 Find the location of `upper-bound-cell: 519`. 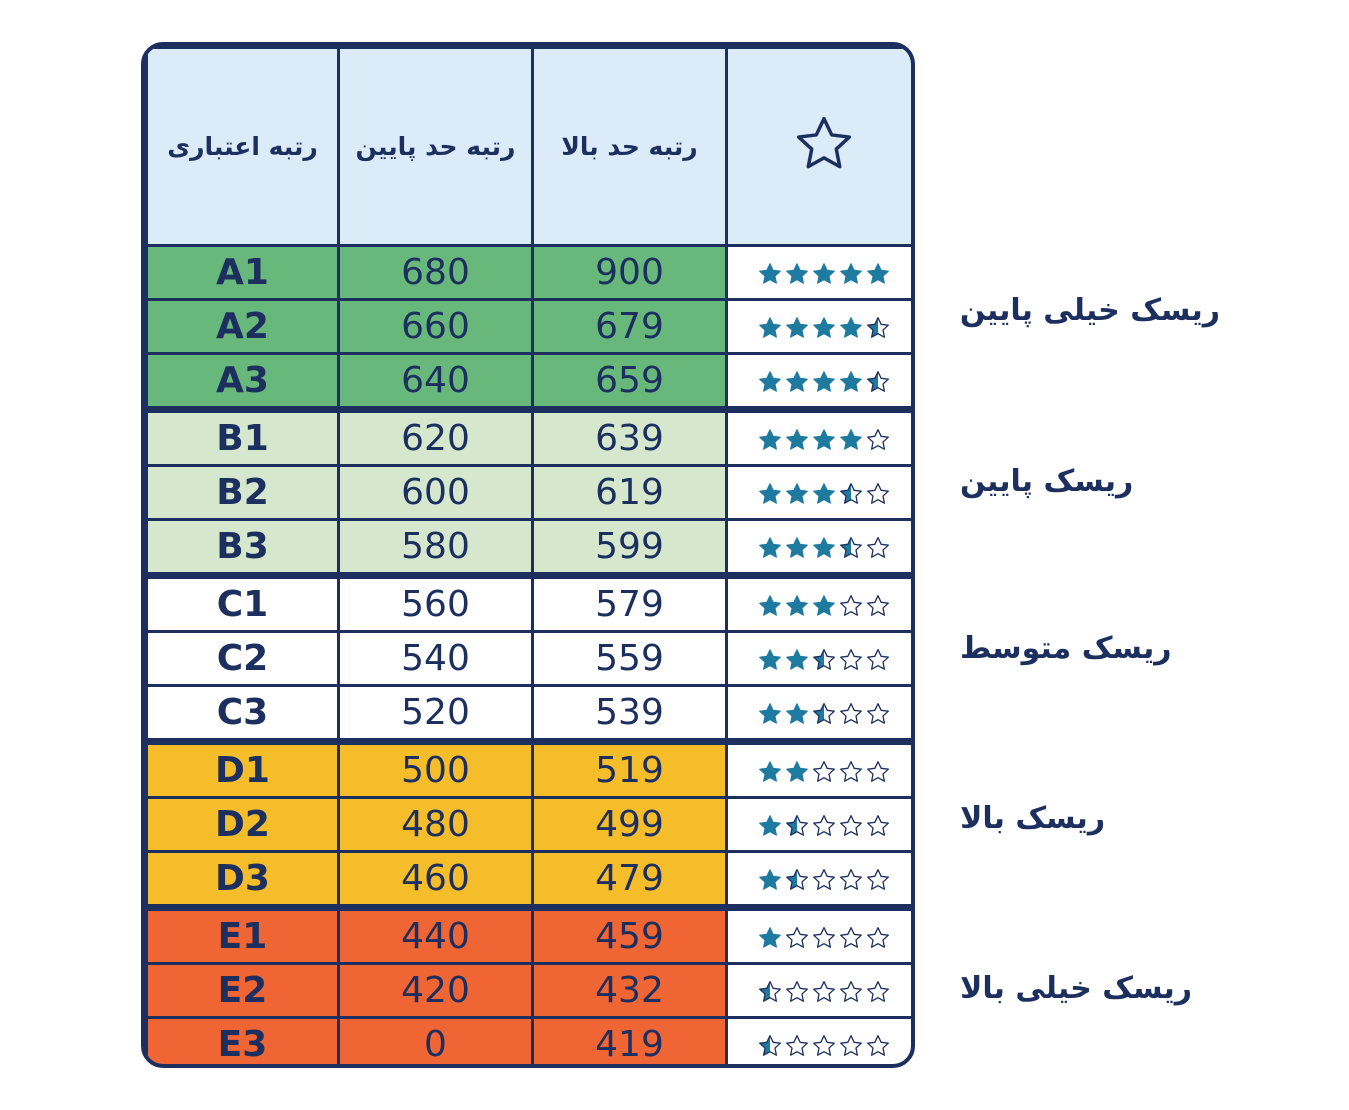

upper-bound-cell: 519 is located at coordinates (629, 769).